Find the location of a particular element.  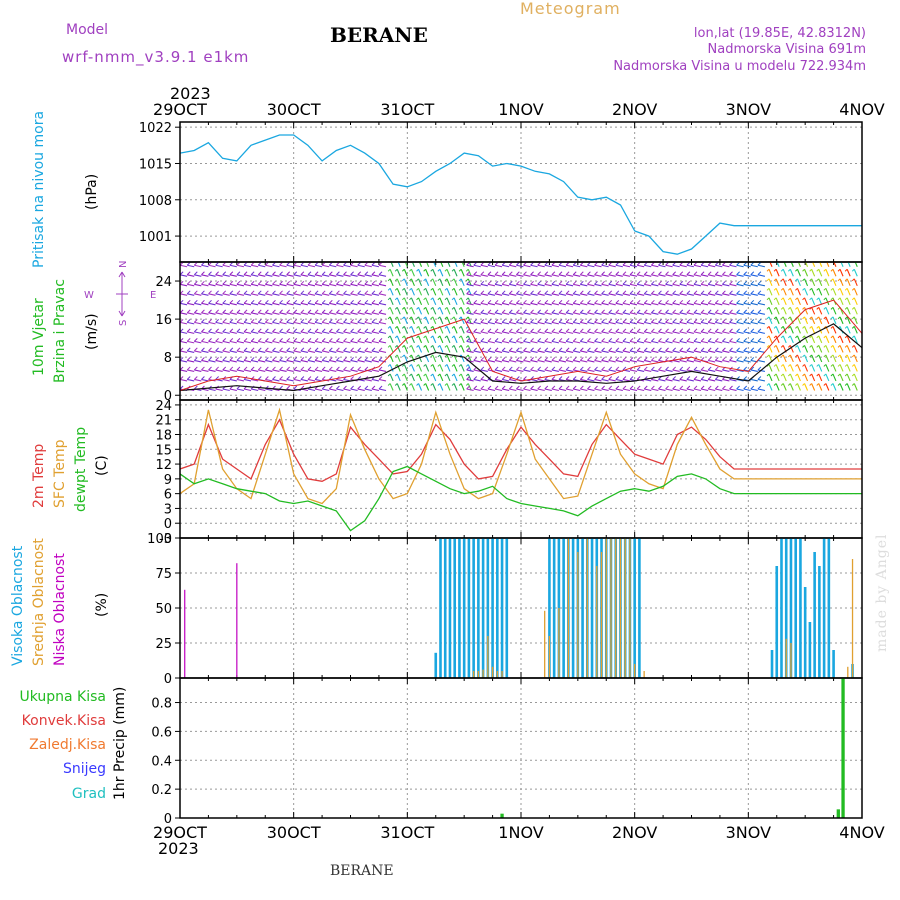

precip-plot is located at coordinates (672, 748).